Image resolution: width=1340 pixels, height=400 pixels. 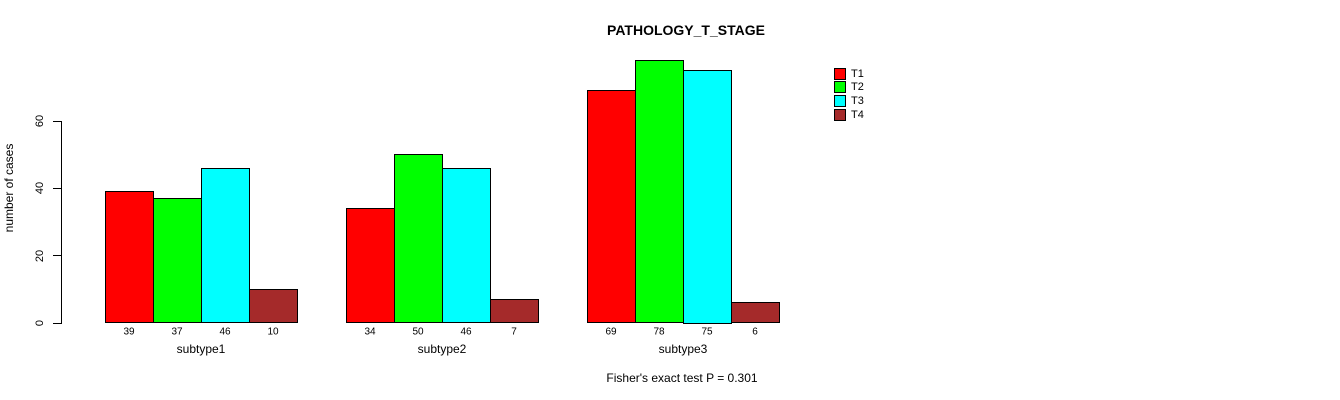 I want to click on legend-label: T3, so click(x=857, y=100).